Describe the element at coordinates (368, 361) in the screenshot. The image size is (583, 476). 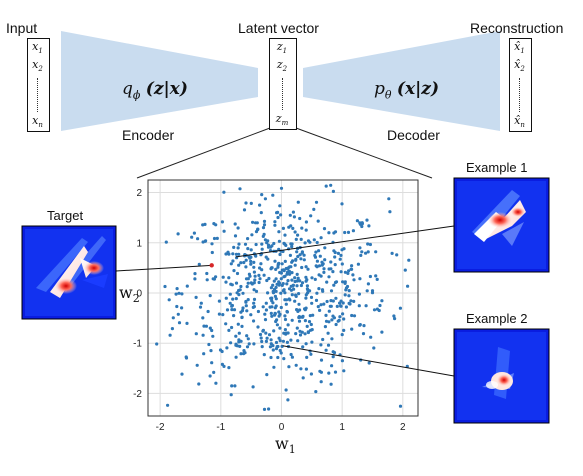
I see `example2-pointer-line` at that location.